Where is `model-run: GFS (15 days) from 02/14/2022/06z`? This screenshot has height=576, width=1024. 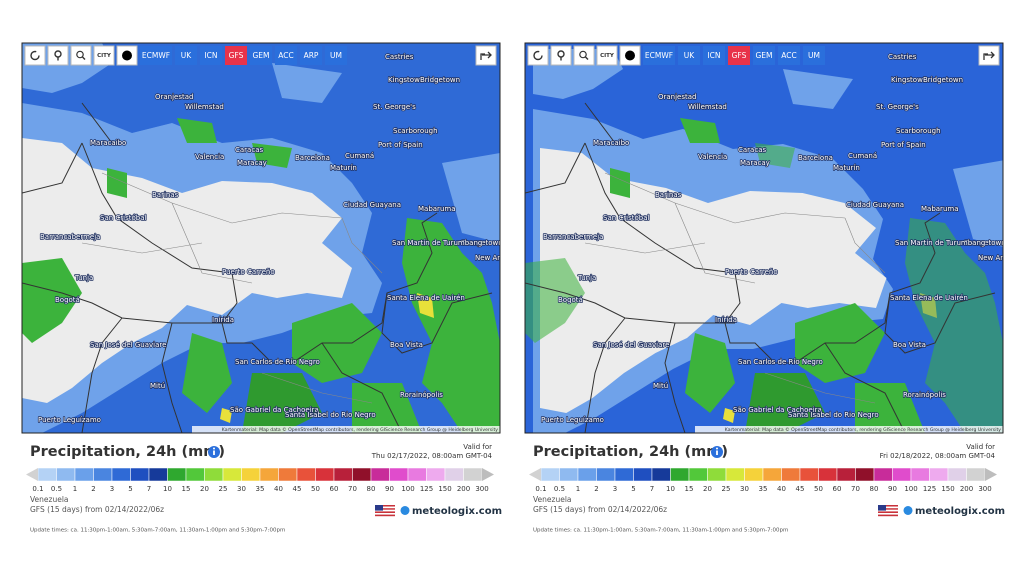
model-run: GFS (15 days) from 02/14/2022/06z is located at coordinates (97, 509).